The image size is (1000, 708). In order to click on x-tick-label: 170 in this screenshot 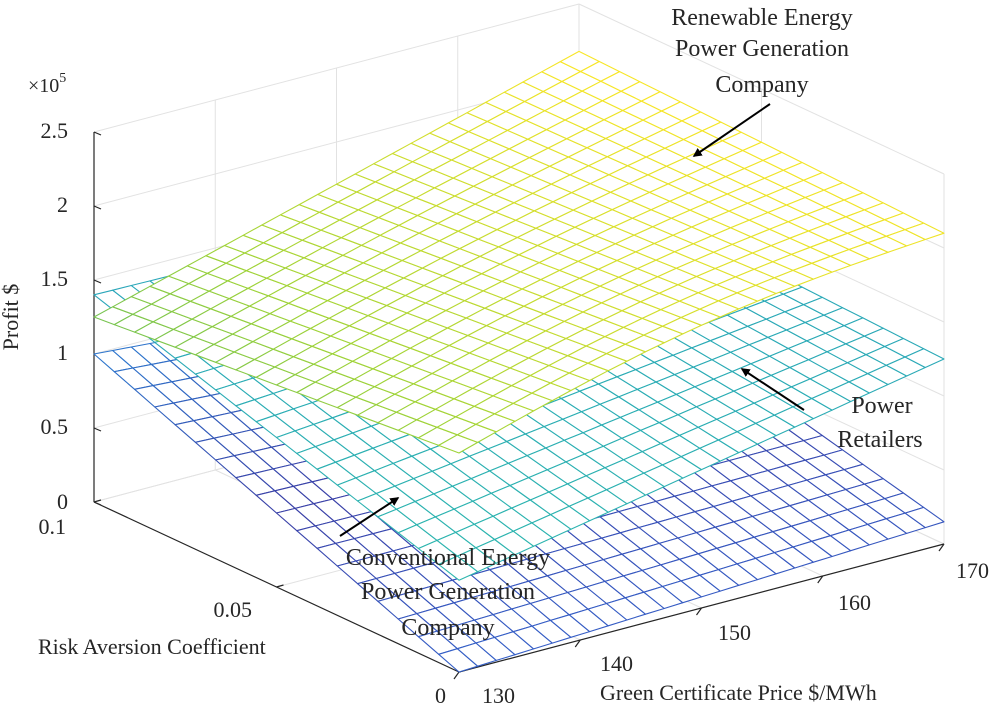, I will do `click(972, 570)`.